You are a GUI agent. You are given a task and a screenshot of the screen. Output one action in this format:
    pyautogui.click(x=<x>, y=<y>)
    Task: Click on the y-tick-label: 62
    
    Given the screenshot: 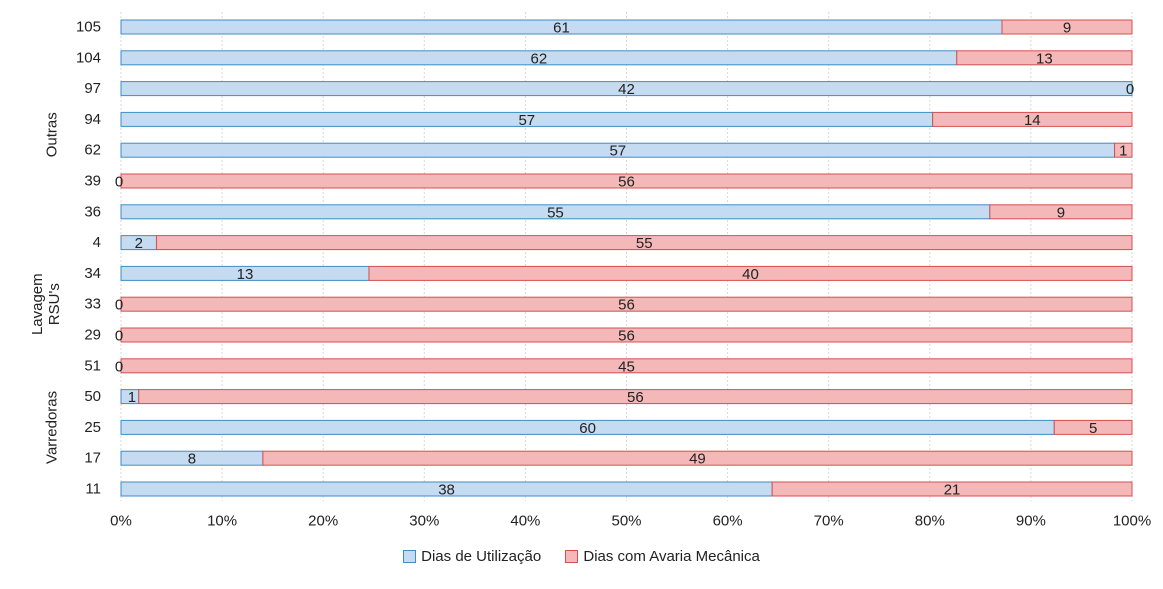 What is the action you would take?
    pyautogui.click(x=92, y=150)
    